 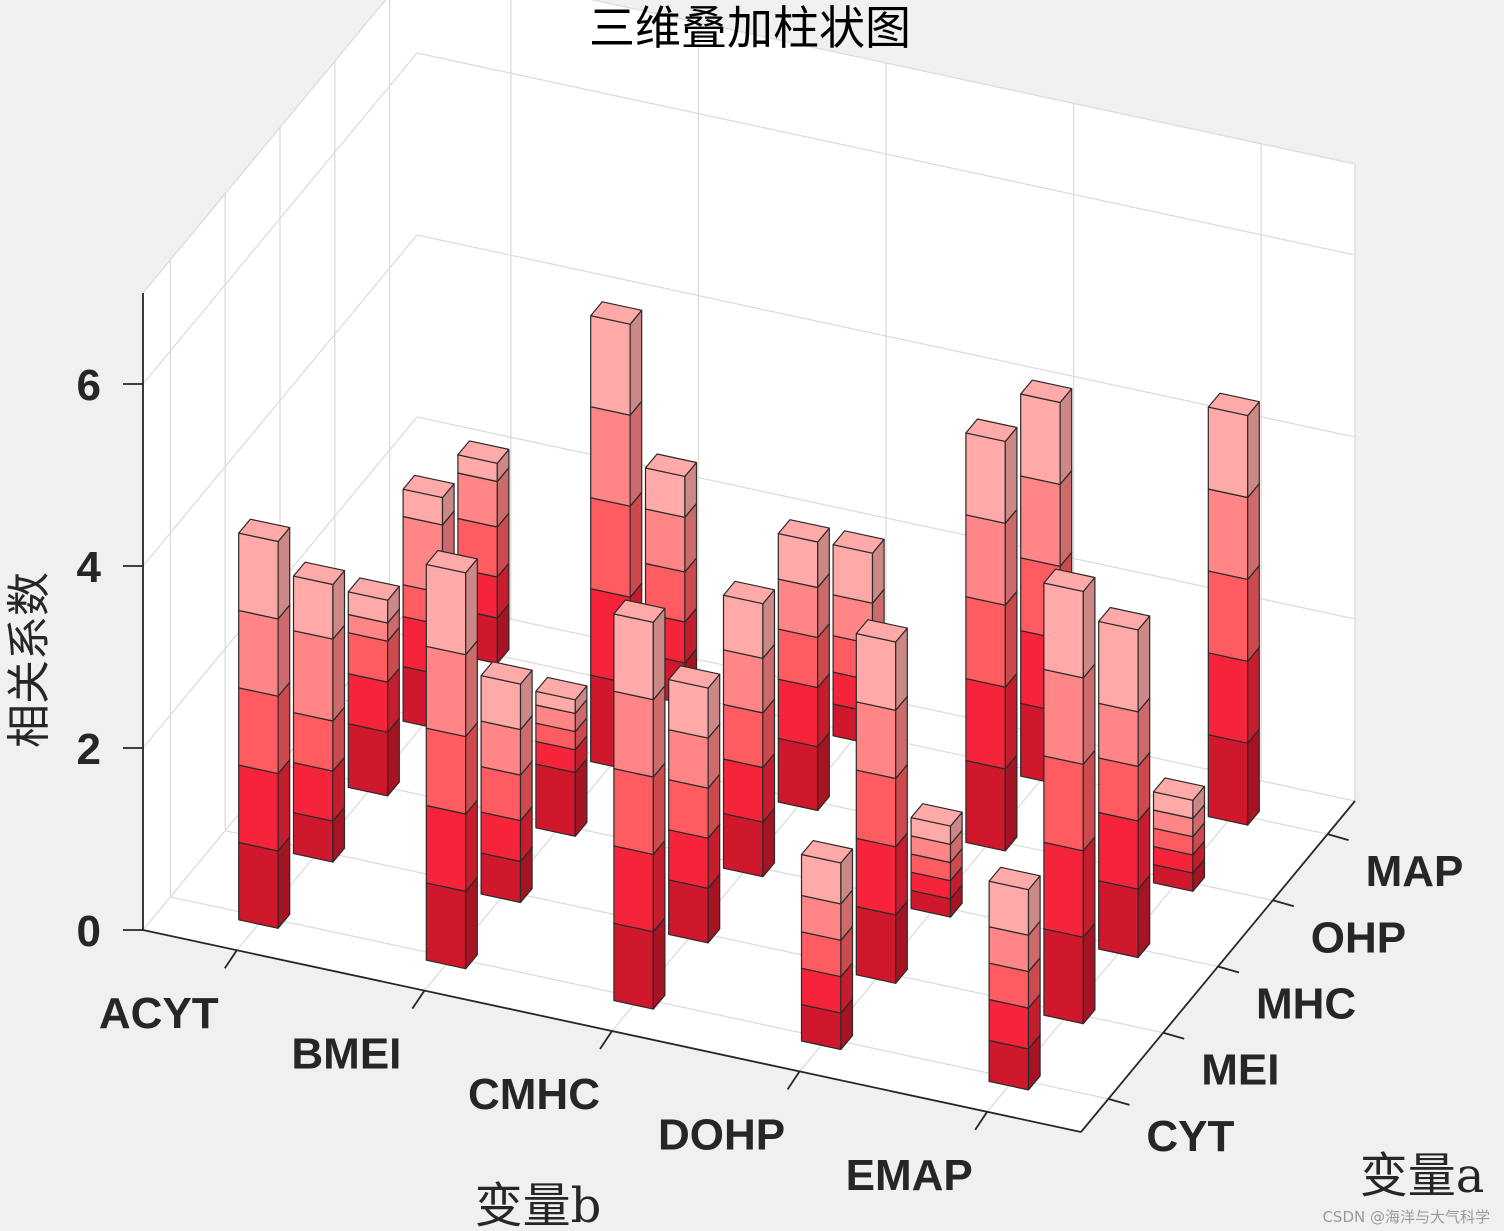 I want to click on y-tick-label: MEI, so click(x=1240, y=1070).